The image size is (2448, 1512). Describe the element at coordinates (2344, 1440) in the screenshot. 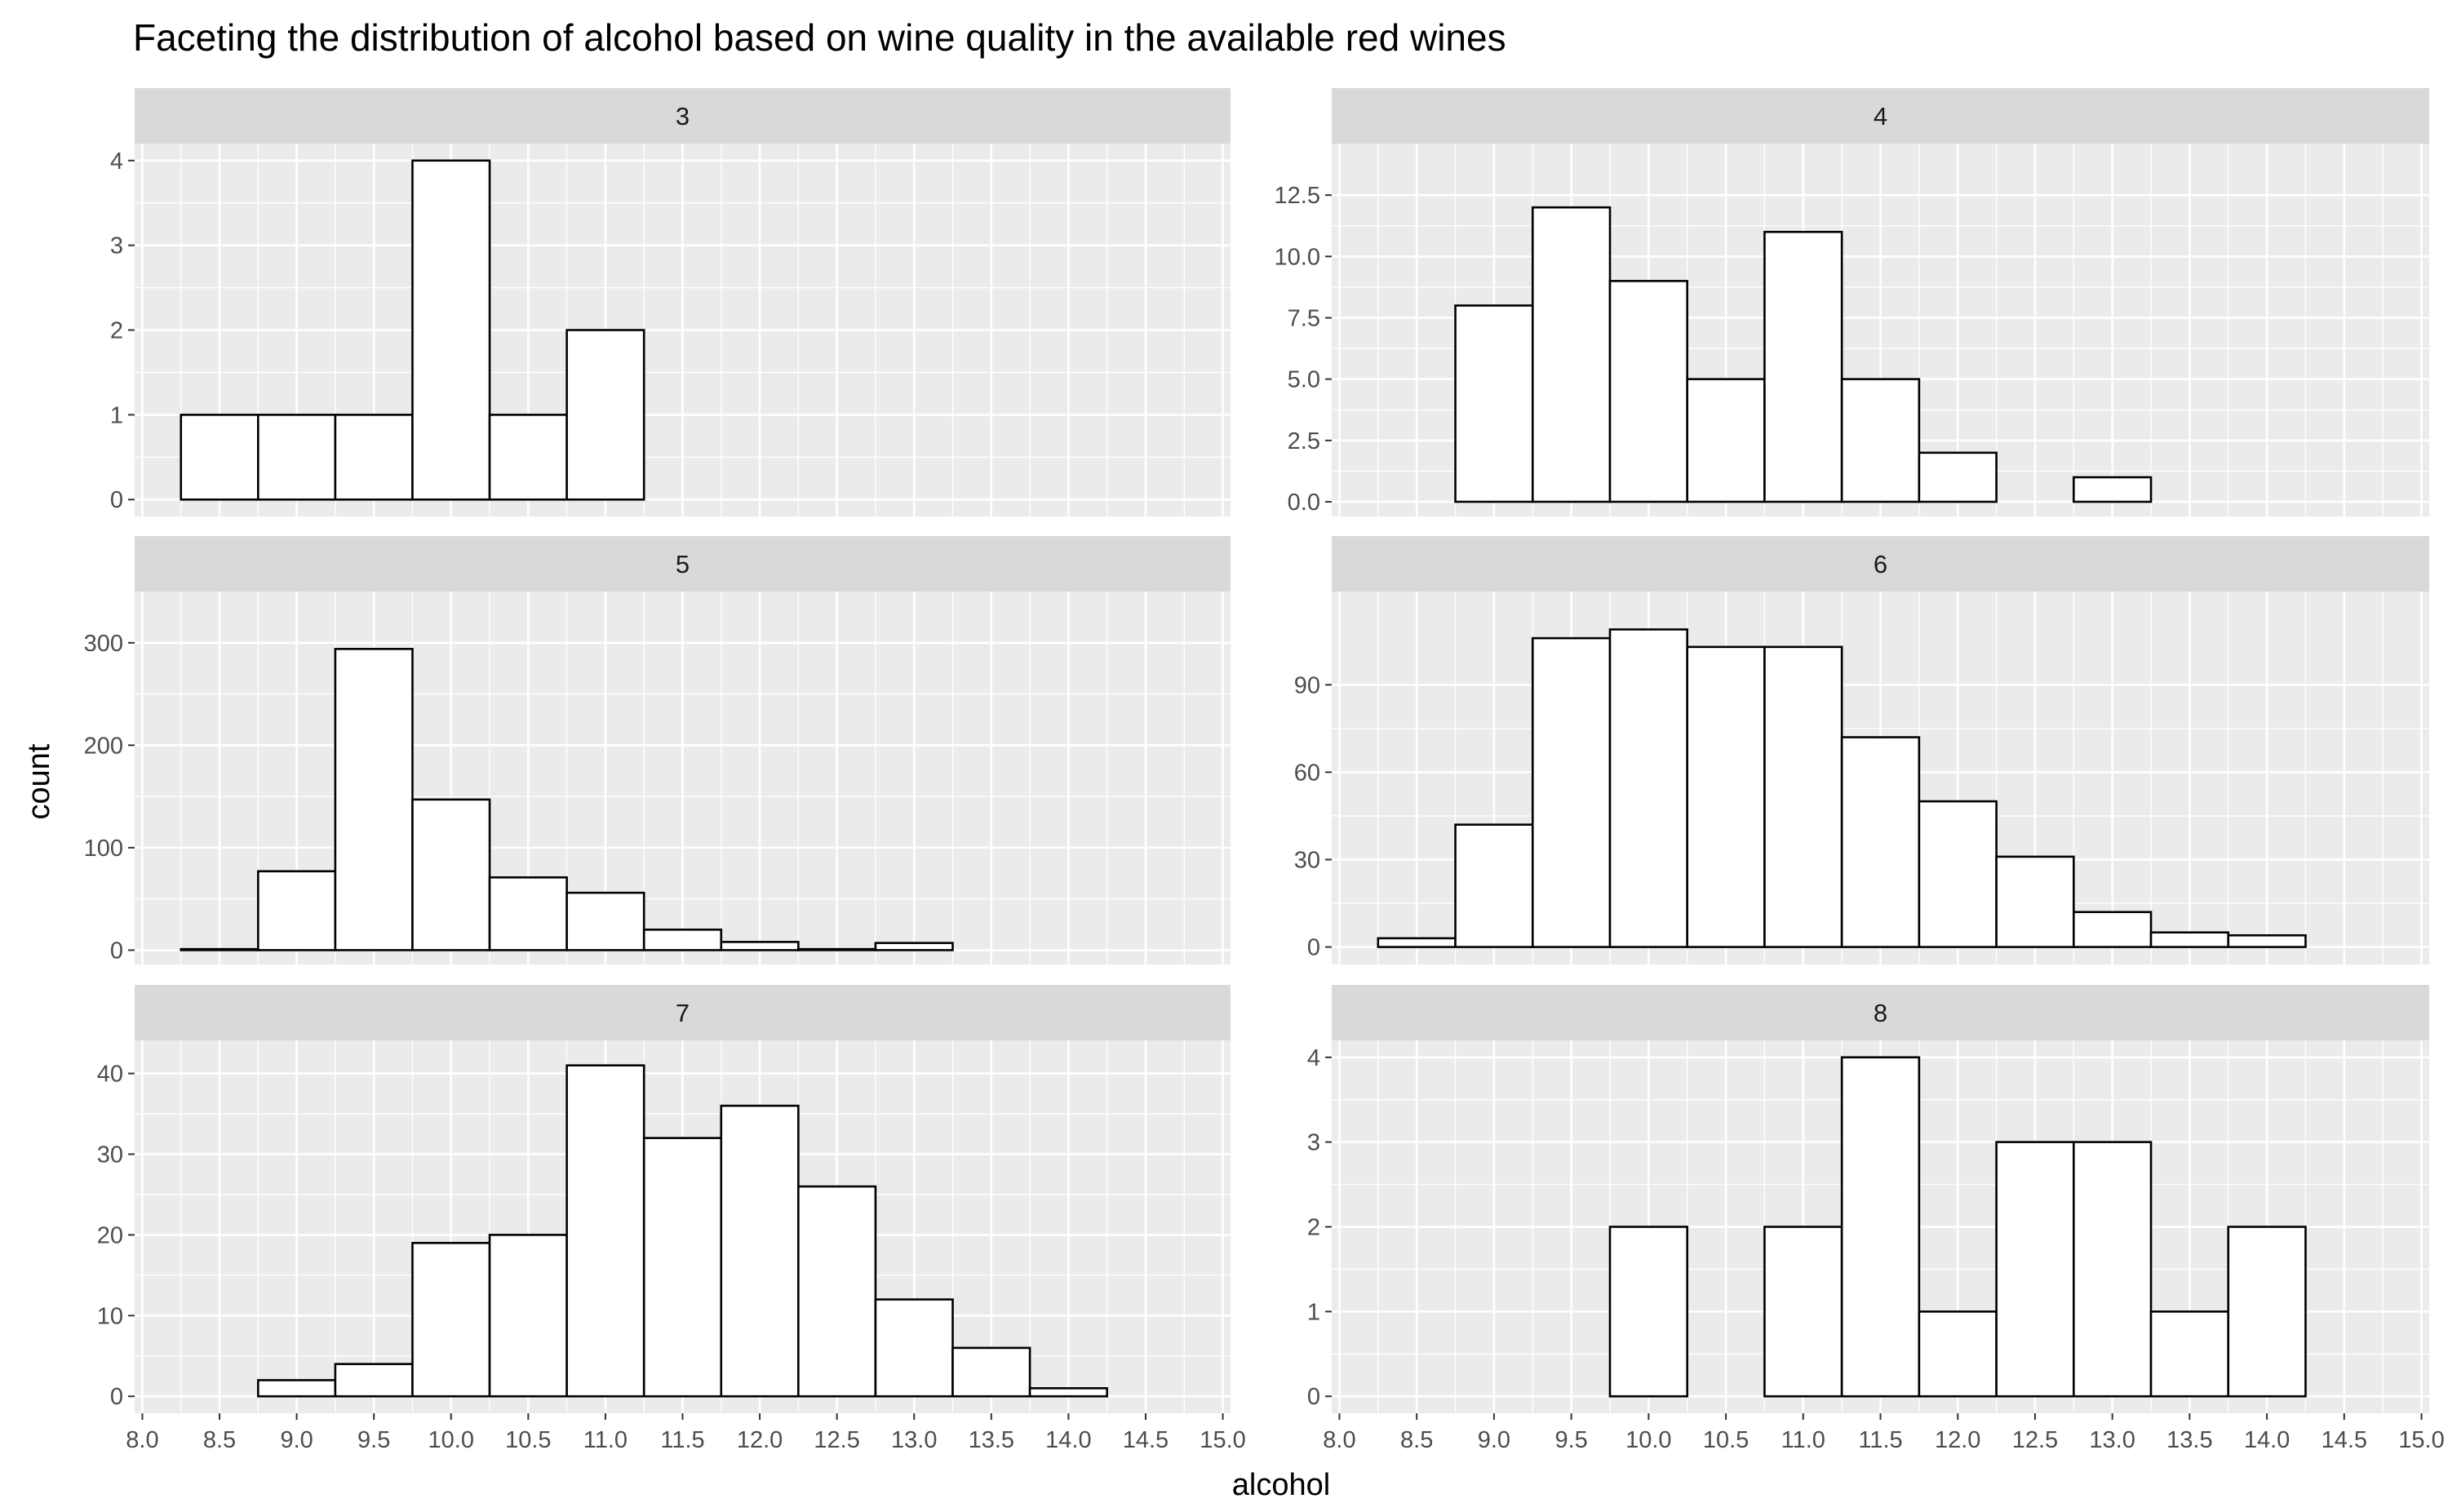

I see `x-tick-label: 14.5` at that location.